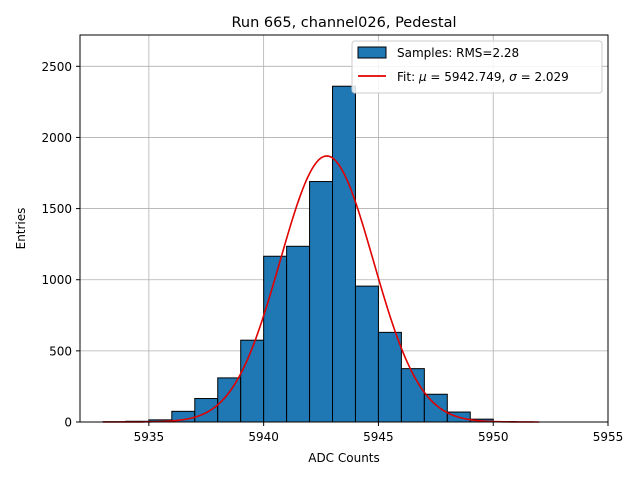 The width and height of the screenshot is (640, 480). Describe the element at coordinates (60, 351) in the screenshot. I see `y-tick-label: 500` at that location.